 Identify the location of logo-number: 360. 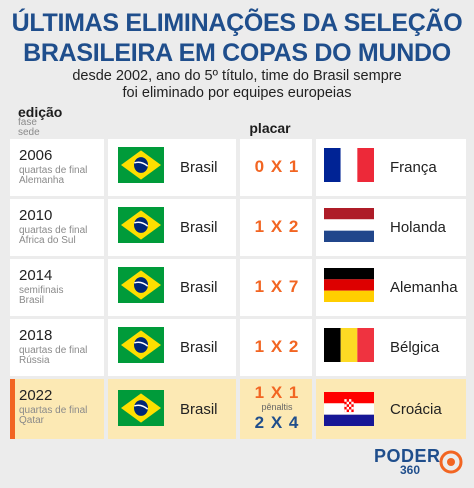
(410, 470).